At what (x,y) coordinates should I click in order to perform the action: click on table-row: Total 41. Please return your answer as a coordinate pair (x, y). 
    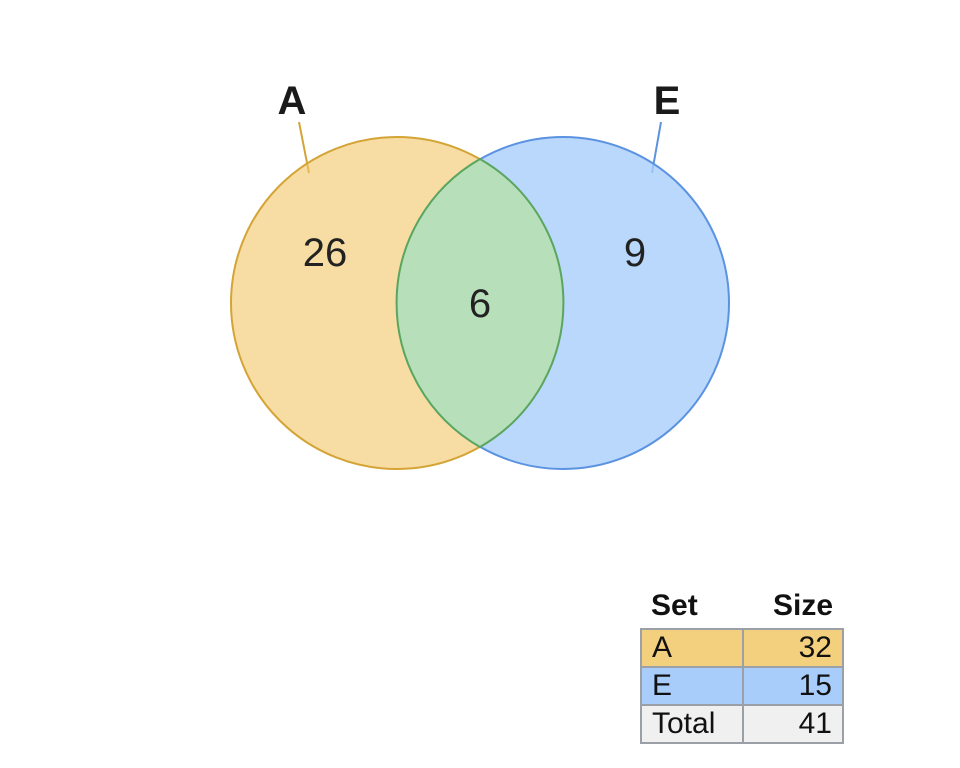
    Looking at the image, I should click on (742, 724).